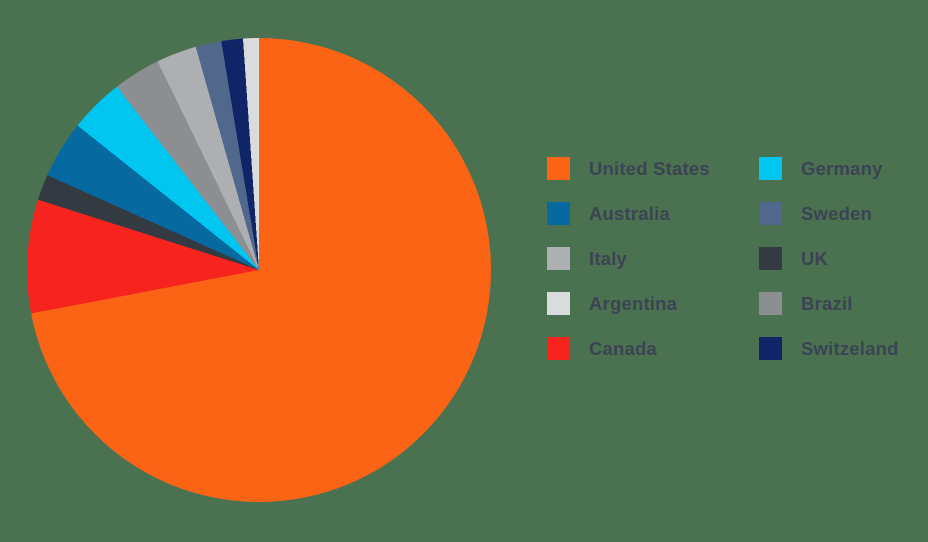  I want to click on legend-label: Switzeland, so click(850, 348).